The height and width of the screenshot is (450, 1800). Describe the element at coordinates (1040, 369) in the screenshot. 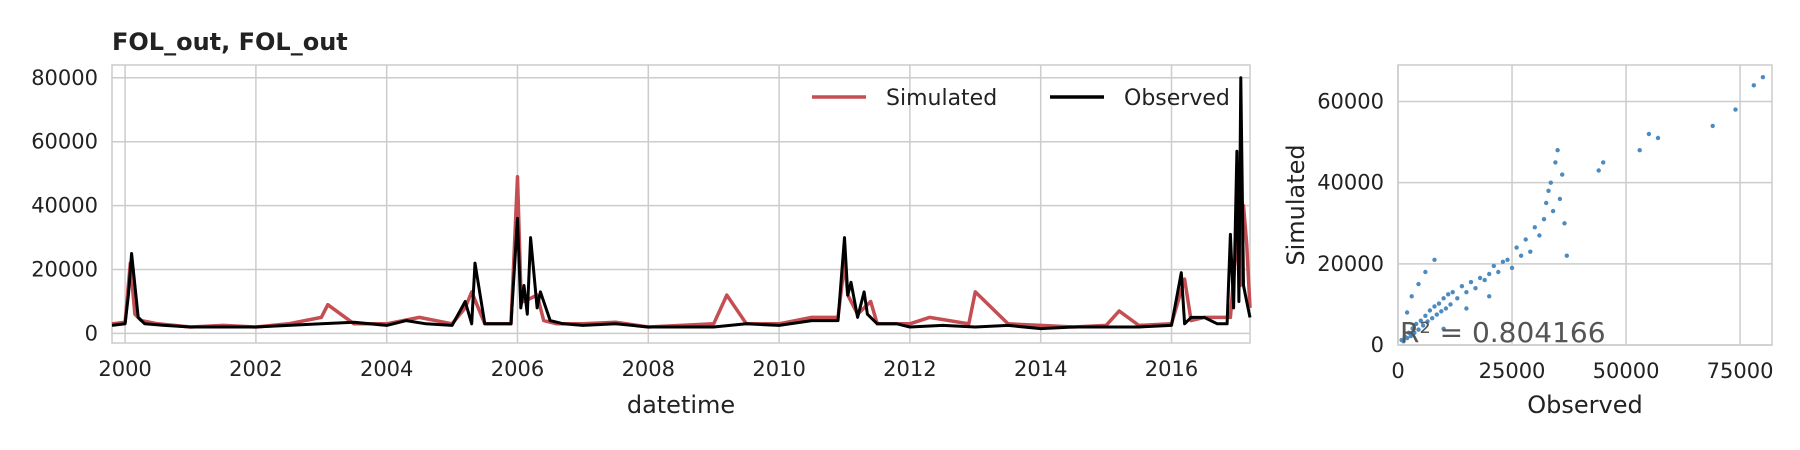

I see `timeseries-x-tick-label: 2014` at that location.